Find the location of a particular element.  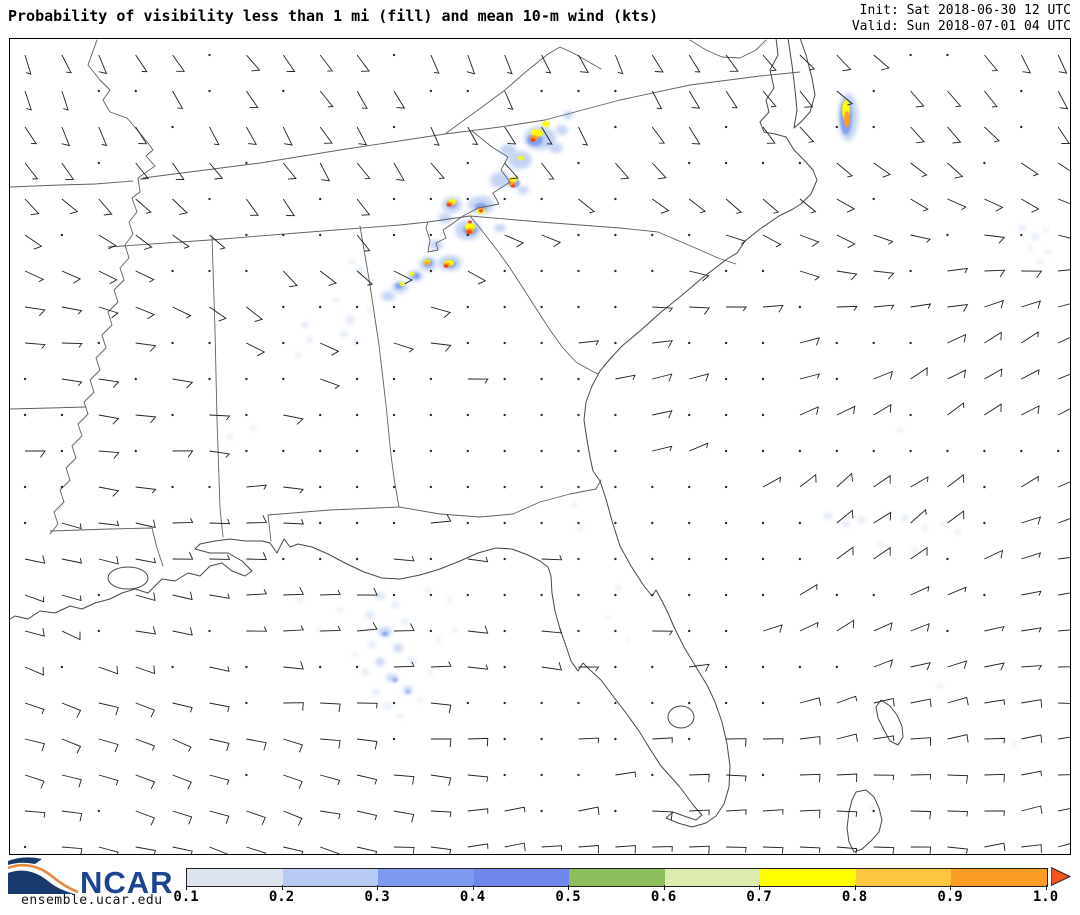

delmarva-peninsula is located at coordinates (801, 84).